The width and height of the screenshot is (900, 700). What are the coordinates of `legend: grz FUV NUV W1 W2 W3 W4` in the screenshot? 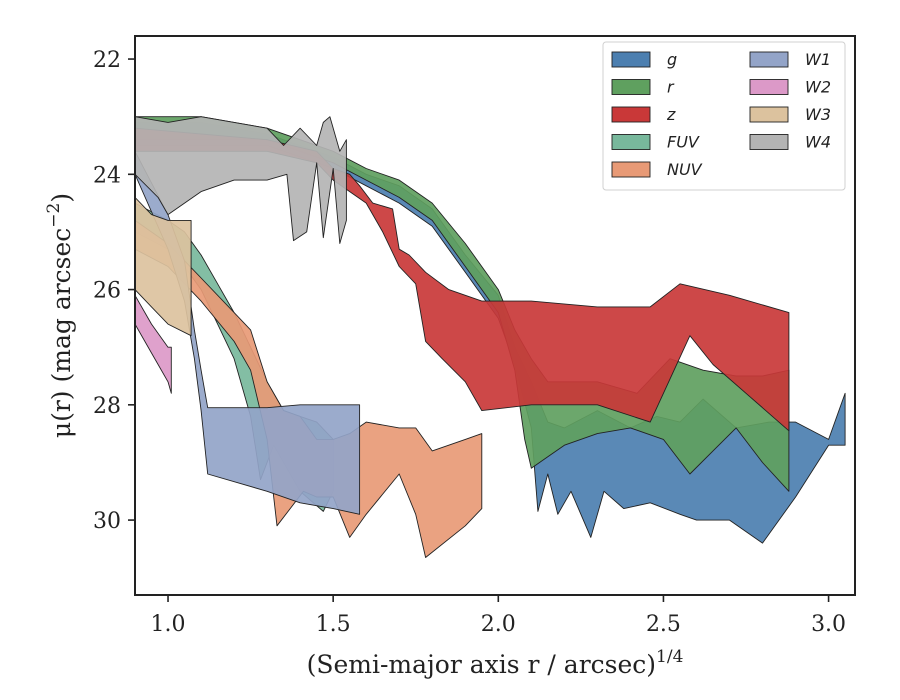 It's located at (724, 116).